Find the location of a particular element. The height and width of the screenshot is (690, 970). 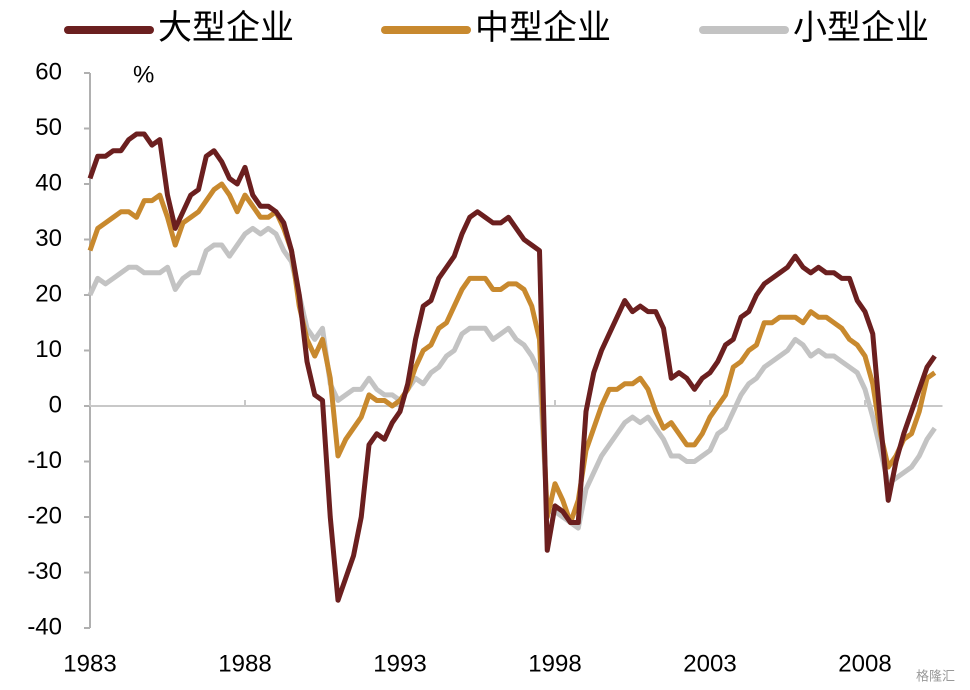

watermark: 格隆汇 is located at coordinates (935, 675).